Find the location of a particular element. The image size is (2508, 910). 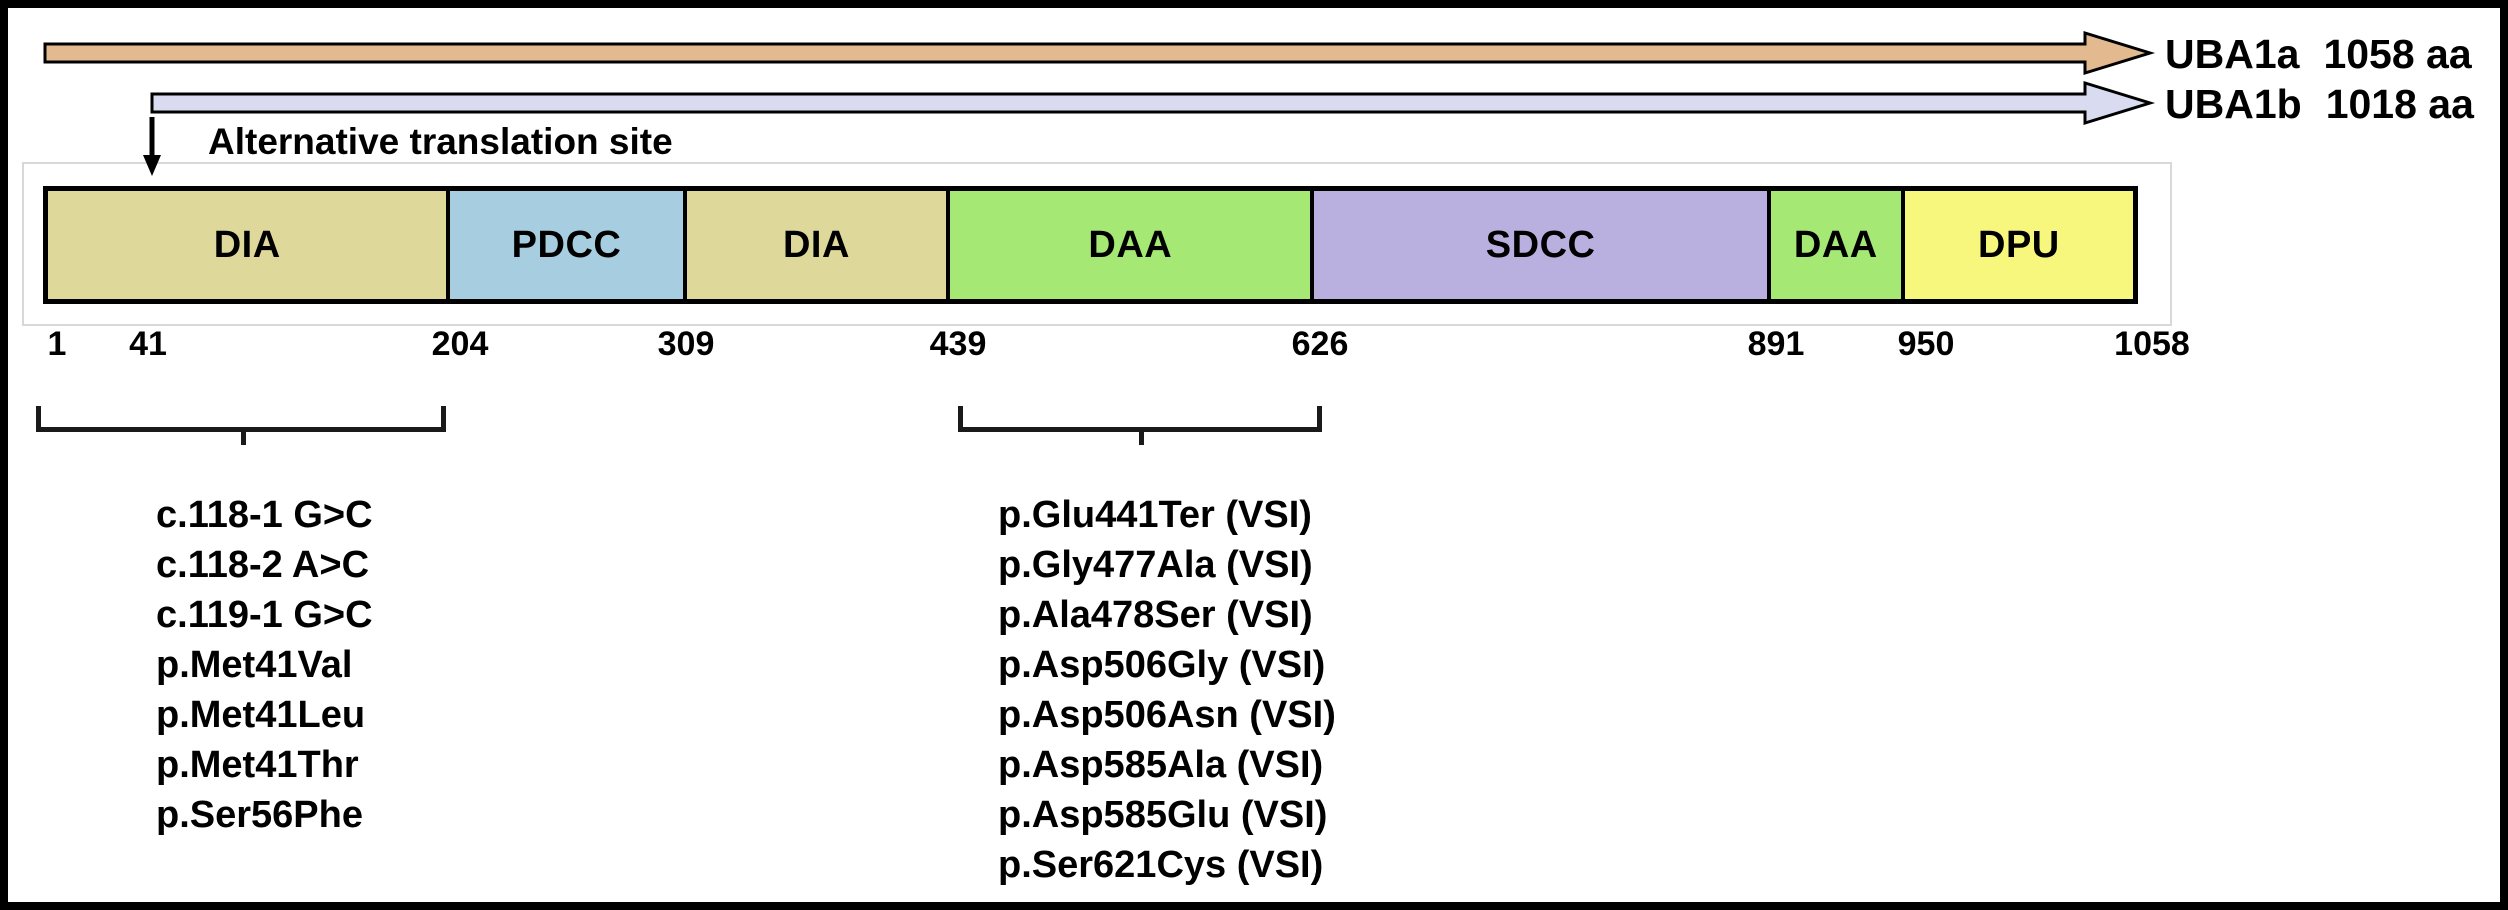

mutation-item: p.Gly477Ala (VSI) is located at coordinates (1155, 565).